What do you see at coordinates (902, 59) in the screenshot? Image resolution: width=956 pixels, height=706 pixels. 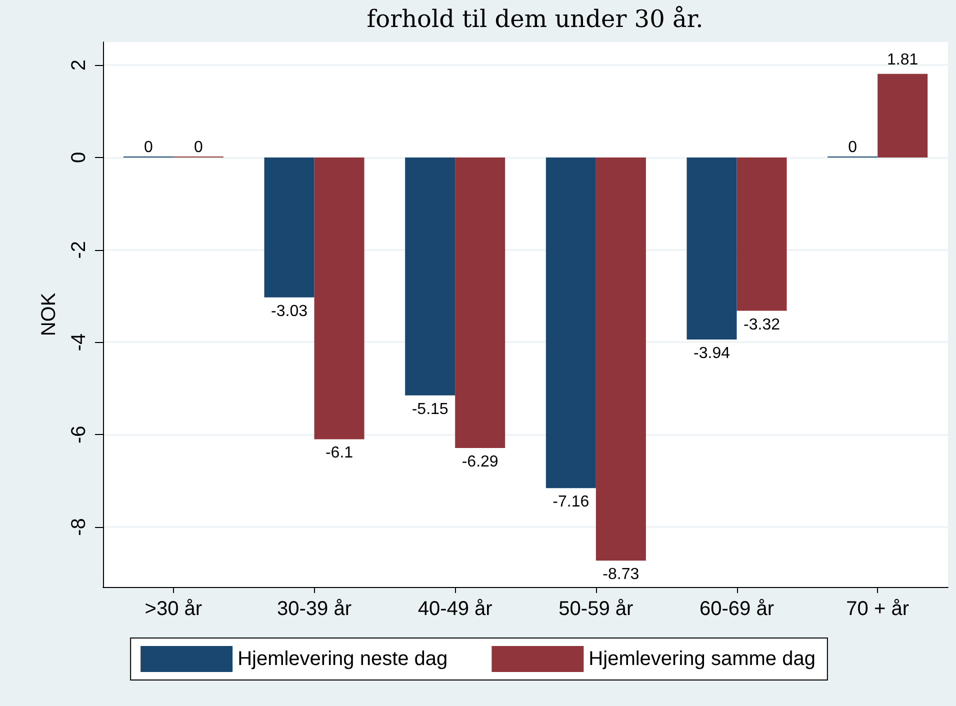 I see `data-label: 1.81` at bounding box center [902, 59].